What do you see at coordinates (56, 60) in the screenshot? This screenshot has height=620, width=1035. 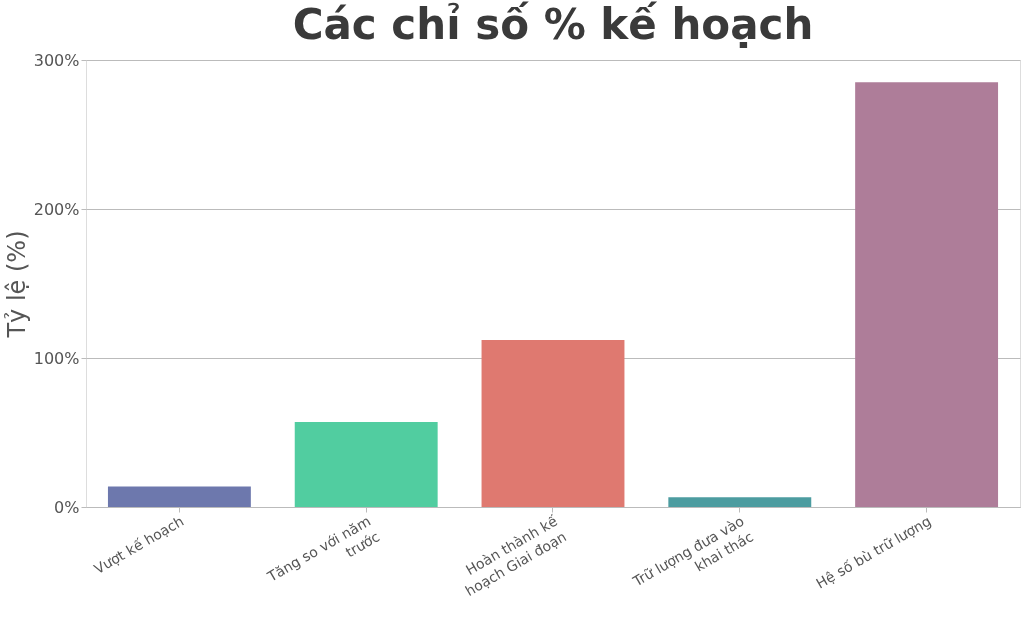 I see `y-tick-label: 300%` at bounding box center [56, 60].